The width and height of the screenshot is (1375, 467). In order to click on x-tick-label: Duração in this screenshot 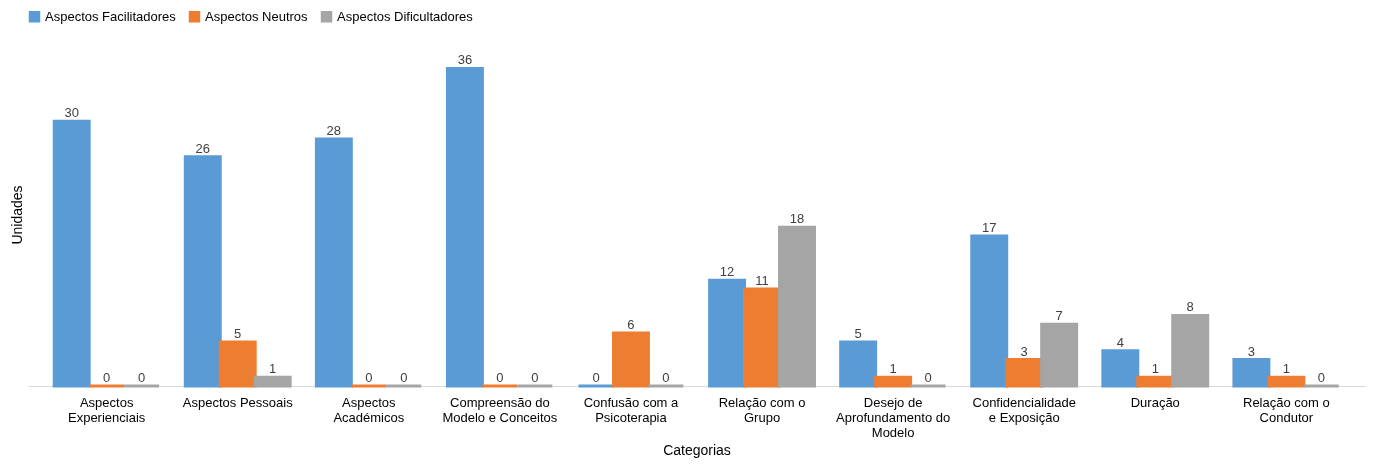, I will do `click(1155, 402)`.